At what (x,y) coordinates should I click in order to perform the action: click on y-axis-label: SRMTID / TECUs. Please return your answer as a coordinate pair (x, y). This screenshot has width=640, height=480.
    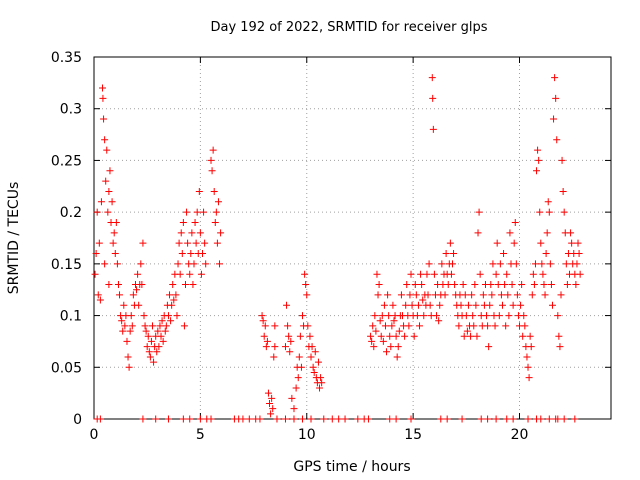
    Looking at the image, I should click on (14, 238).